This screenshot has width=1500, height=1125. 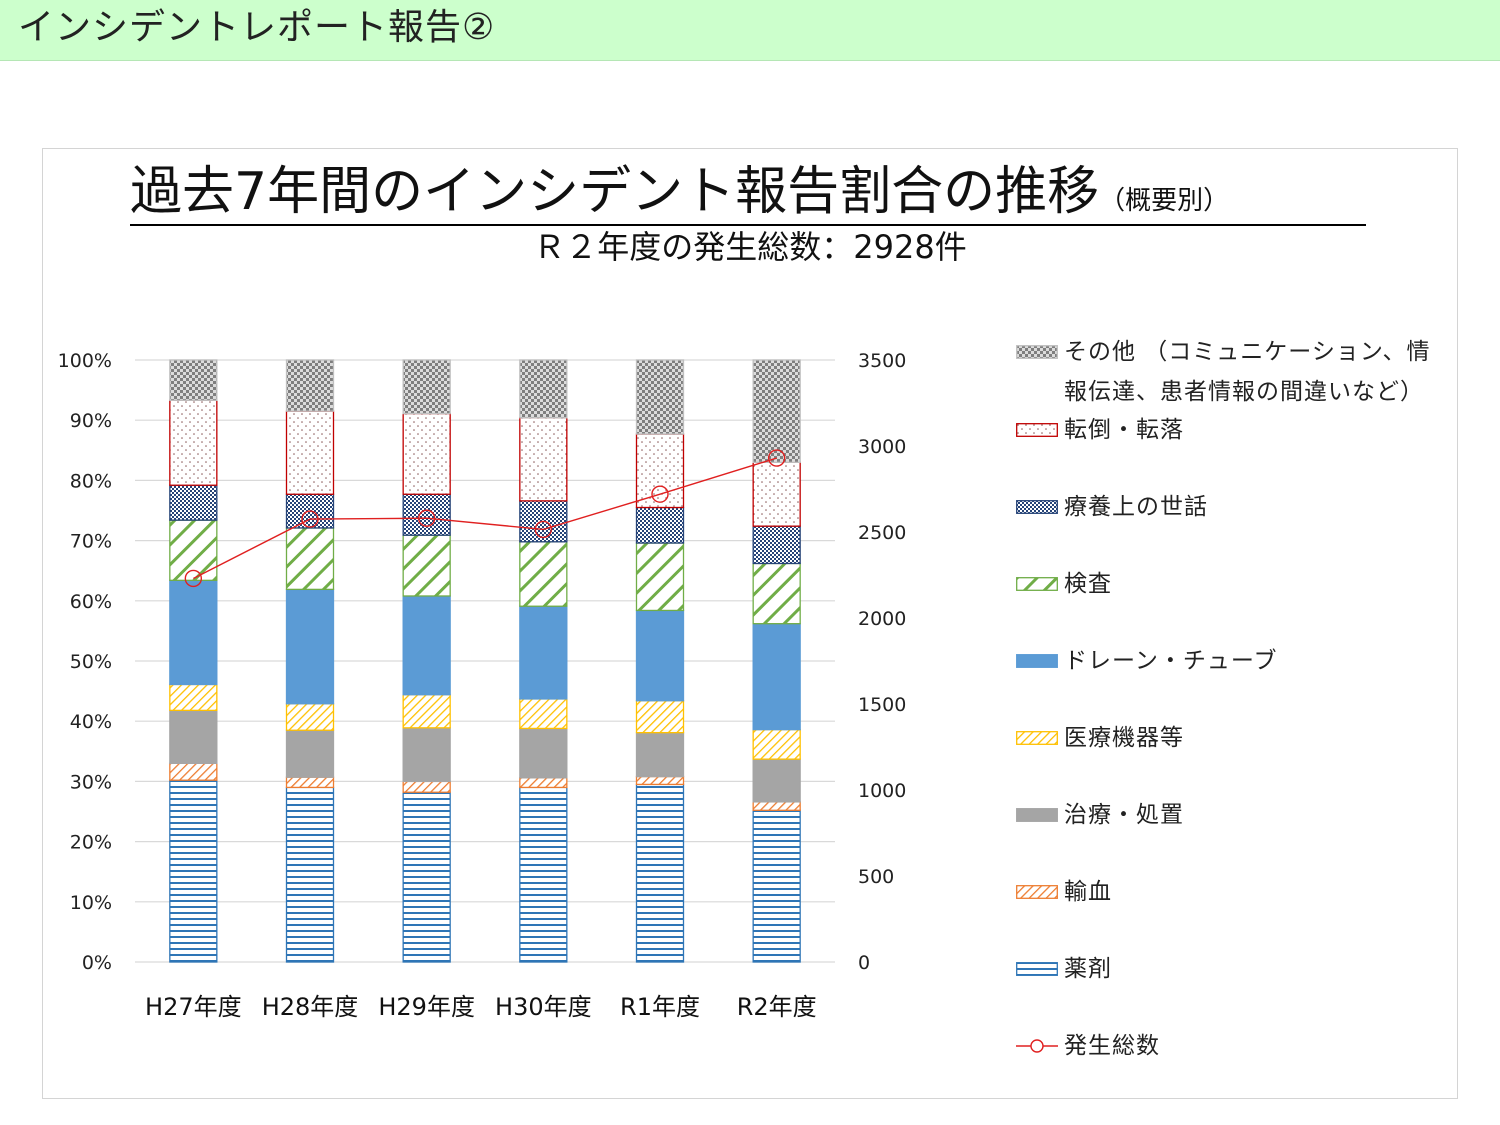 What do you see at coordinates (1235, 584) in the screenshot?
I see `legend-item-exam: 検査` at bounding box center [1235, 584].